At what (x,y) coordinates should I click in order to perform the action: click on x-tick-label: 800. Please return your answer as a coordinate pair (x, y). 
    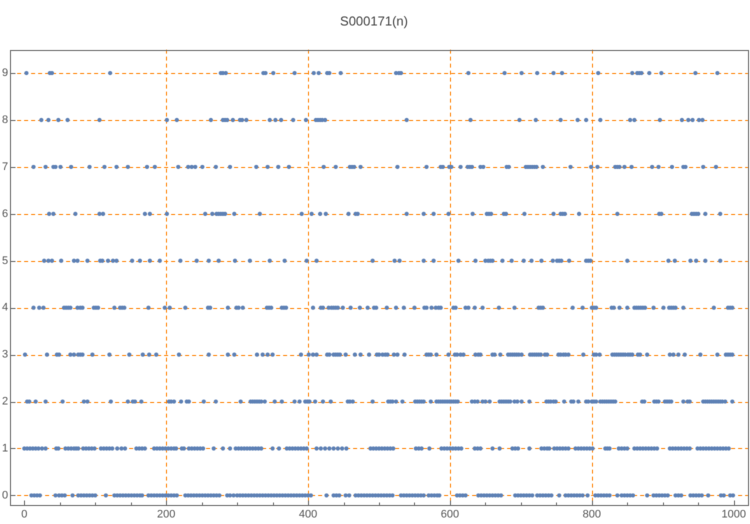
    Looking at the image, I should click on (592, 514).